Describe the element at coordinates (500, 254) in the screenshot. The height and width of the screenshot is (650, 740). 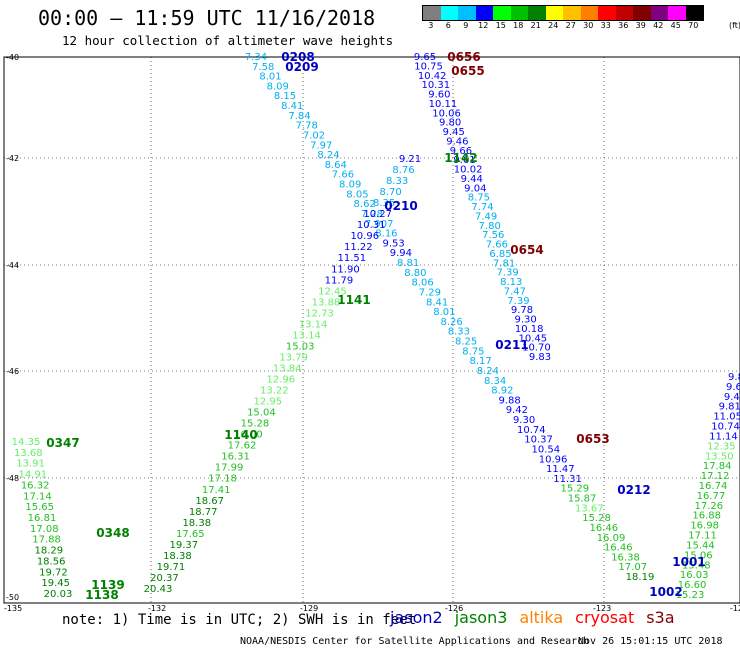
I see `swh-value: 6.85` at that location.